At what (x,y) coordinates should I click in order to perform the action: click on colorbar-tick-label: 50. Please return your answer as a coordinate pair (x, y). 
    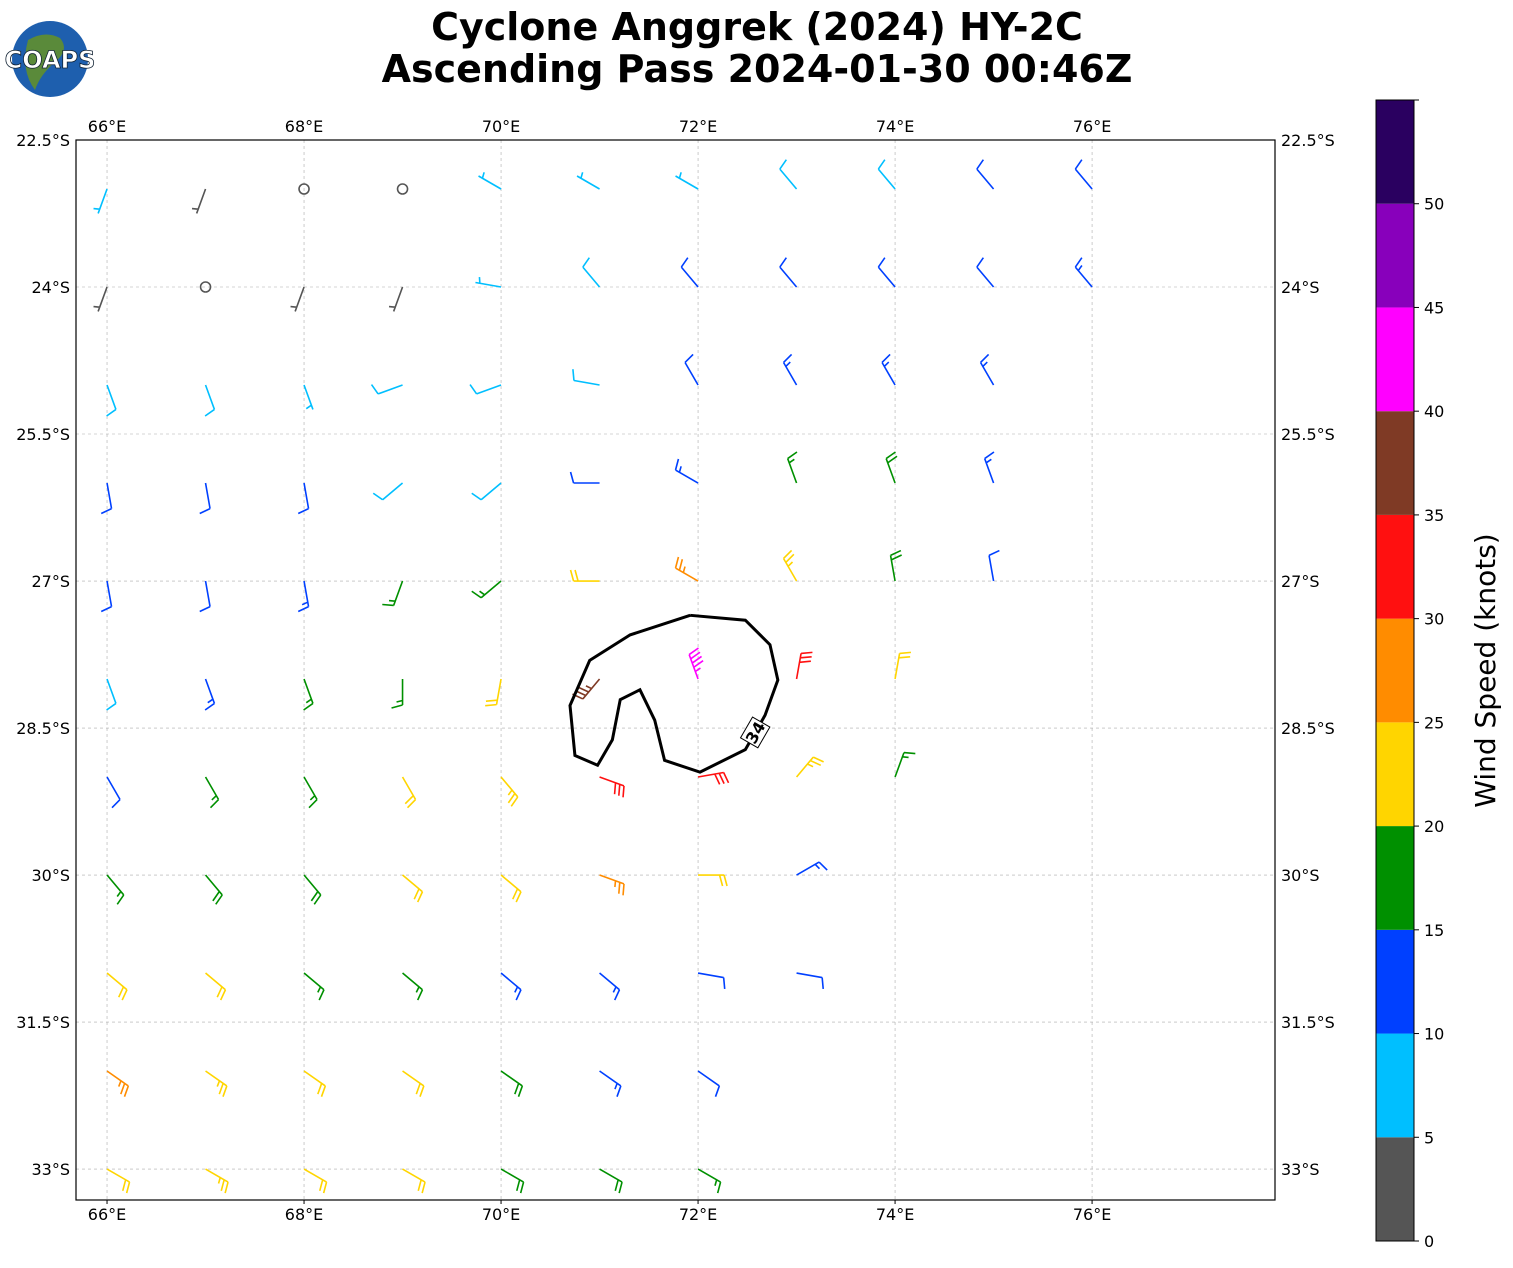
    Looking at the image, I should click on (1434, 204).